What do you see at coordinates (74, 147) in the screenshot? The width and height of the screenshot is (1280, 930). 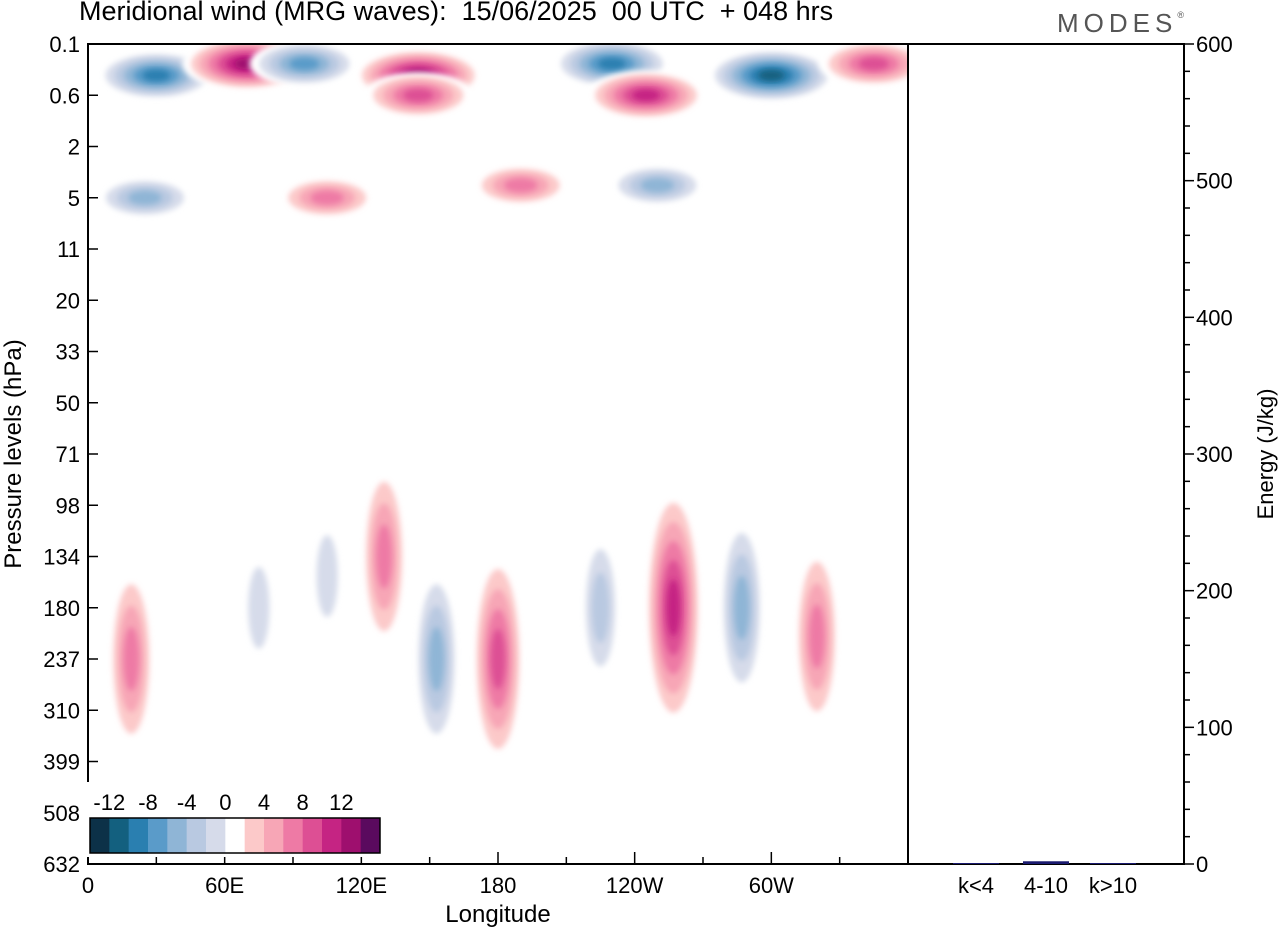 I see `y-tick-label: 2` at bounding box center [74, 147].